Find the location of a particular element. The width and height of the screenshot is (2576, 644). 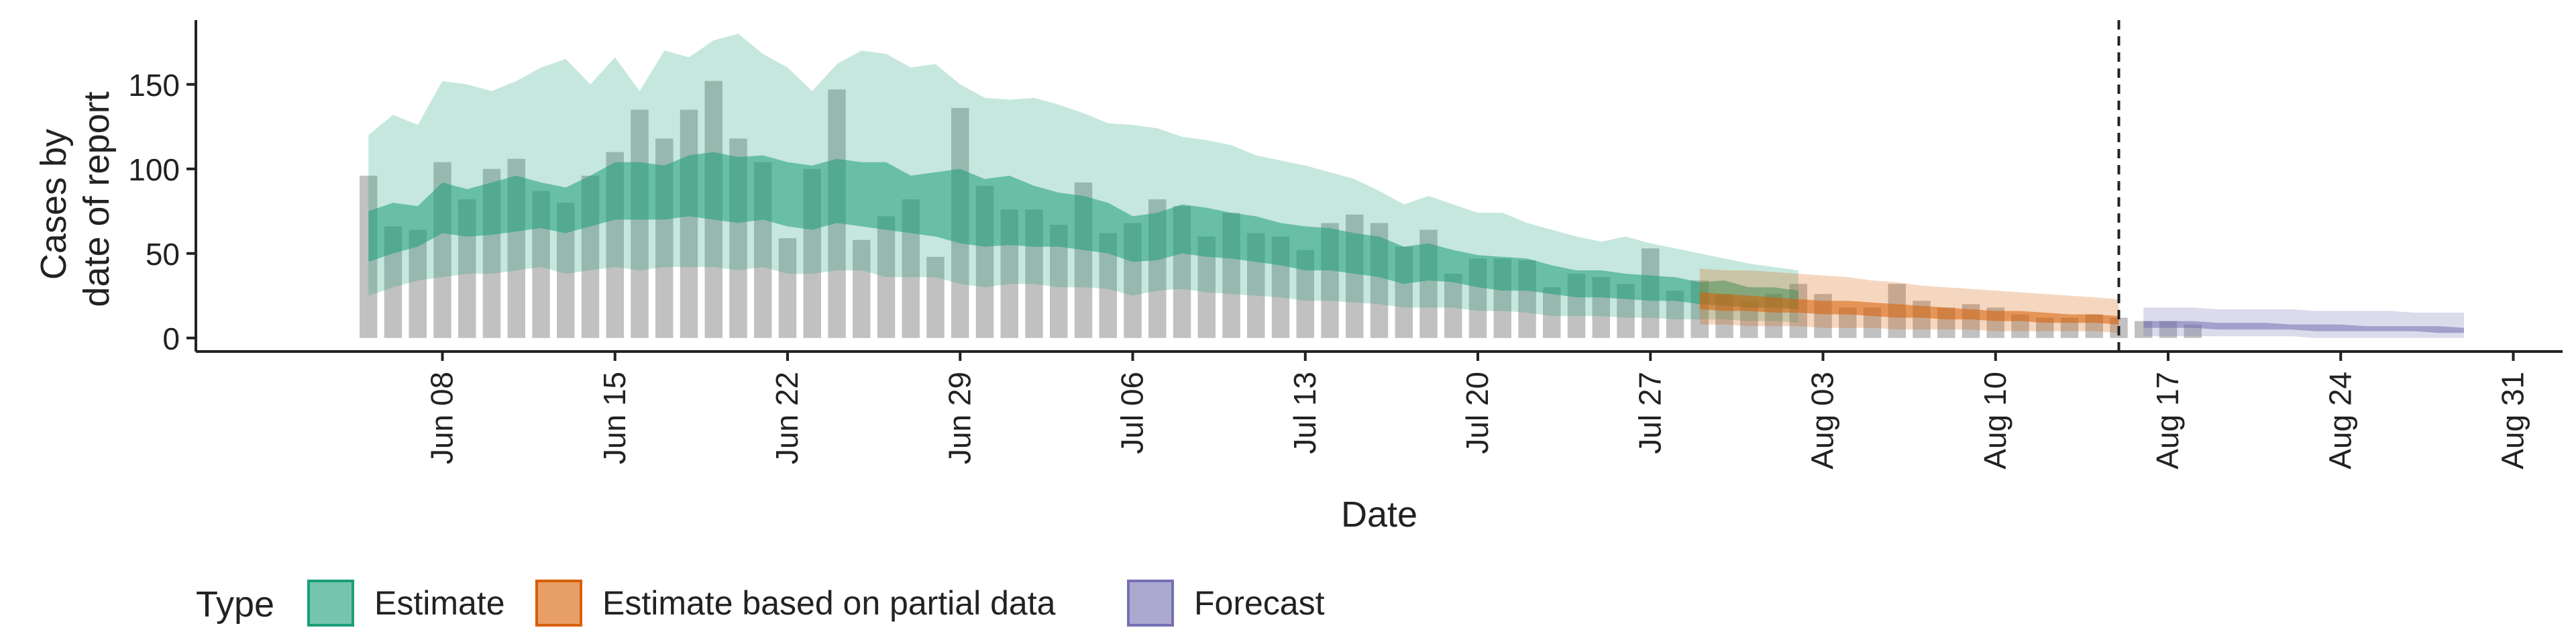

legend-title: Type is located at coordinates (235, 604).